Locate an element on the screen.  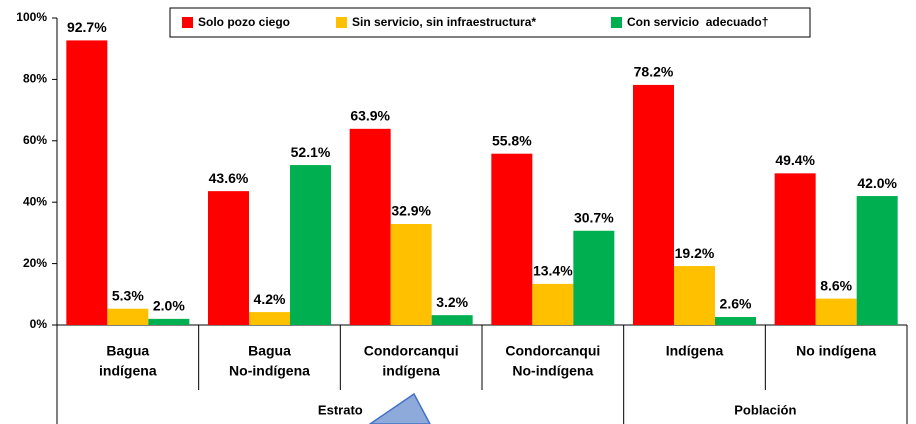
group-label: Estrato is located at coordinates (340, 409).